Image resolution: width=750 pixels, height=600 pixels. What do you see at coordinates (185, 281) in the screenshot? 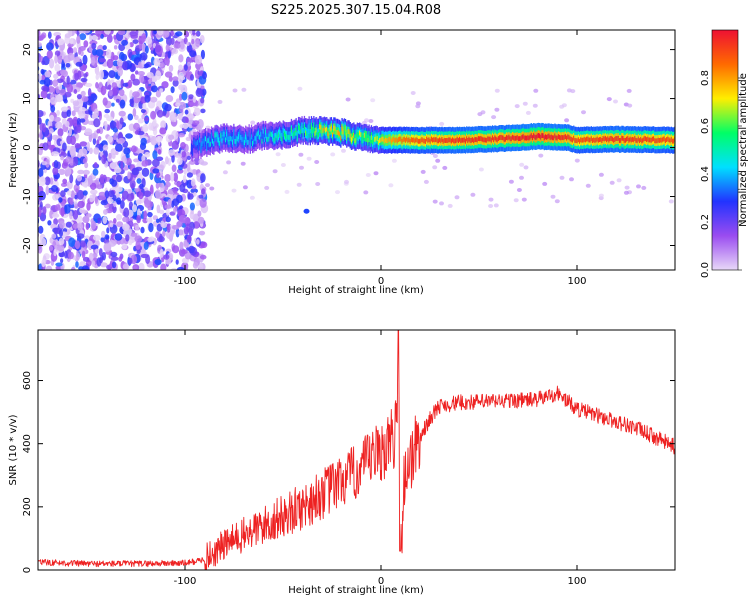
I see `spectrogram-x-tick-label: -100` at bounding box center [185, 281].